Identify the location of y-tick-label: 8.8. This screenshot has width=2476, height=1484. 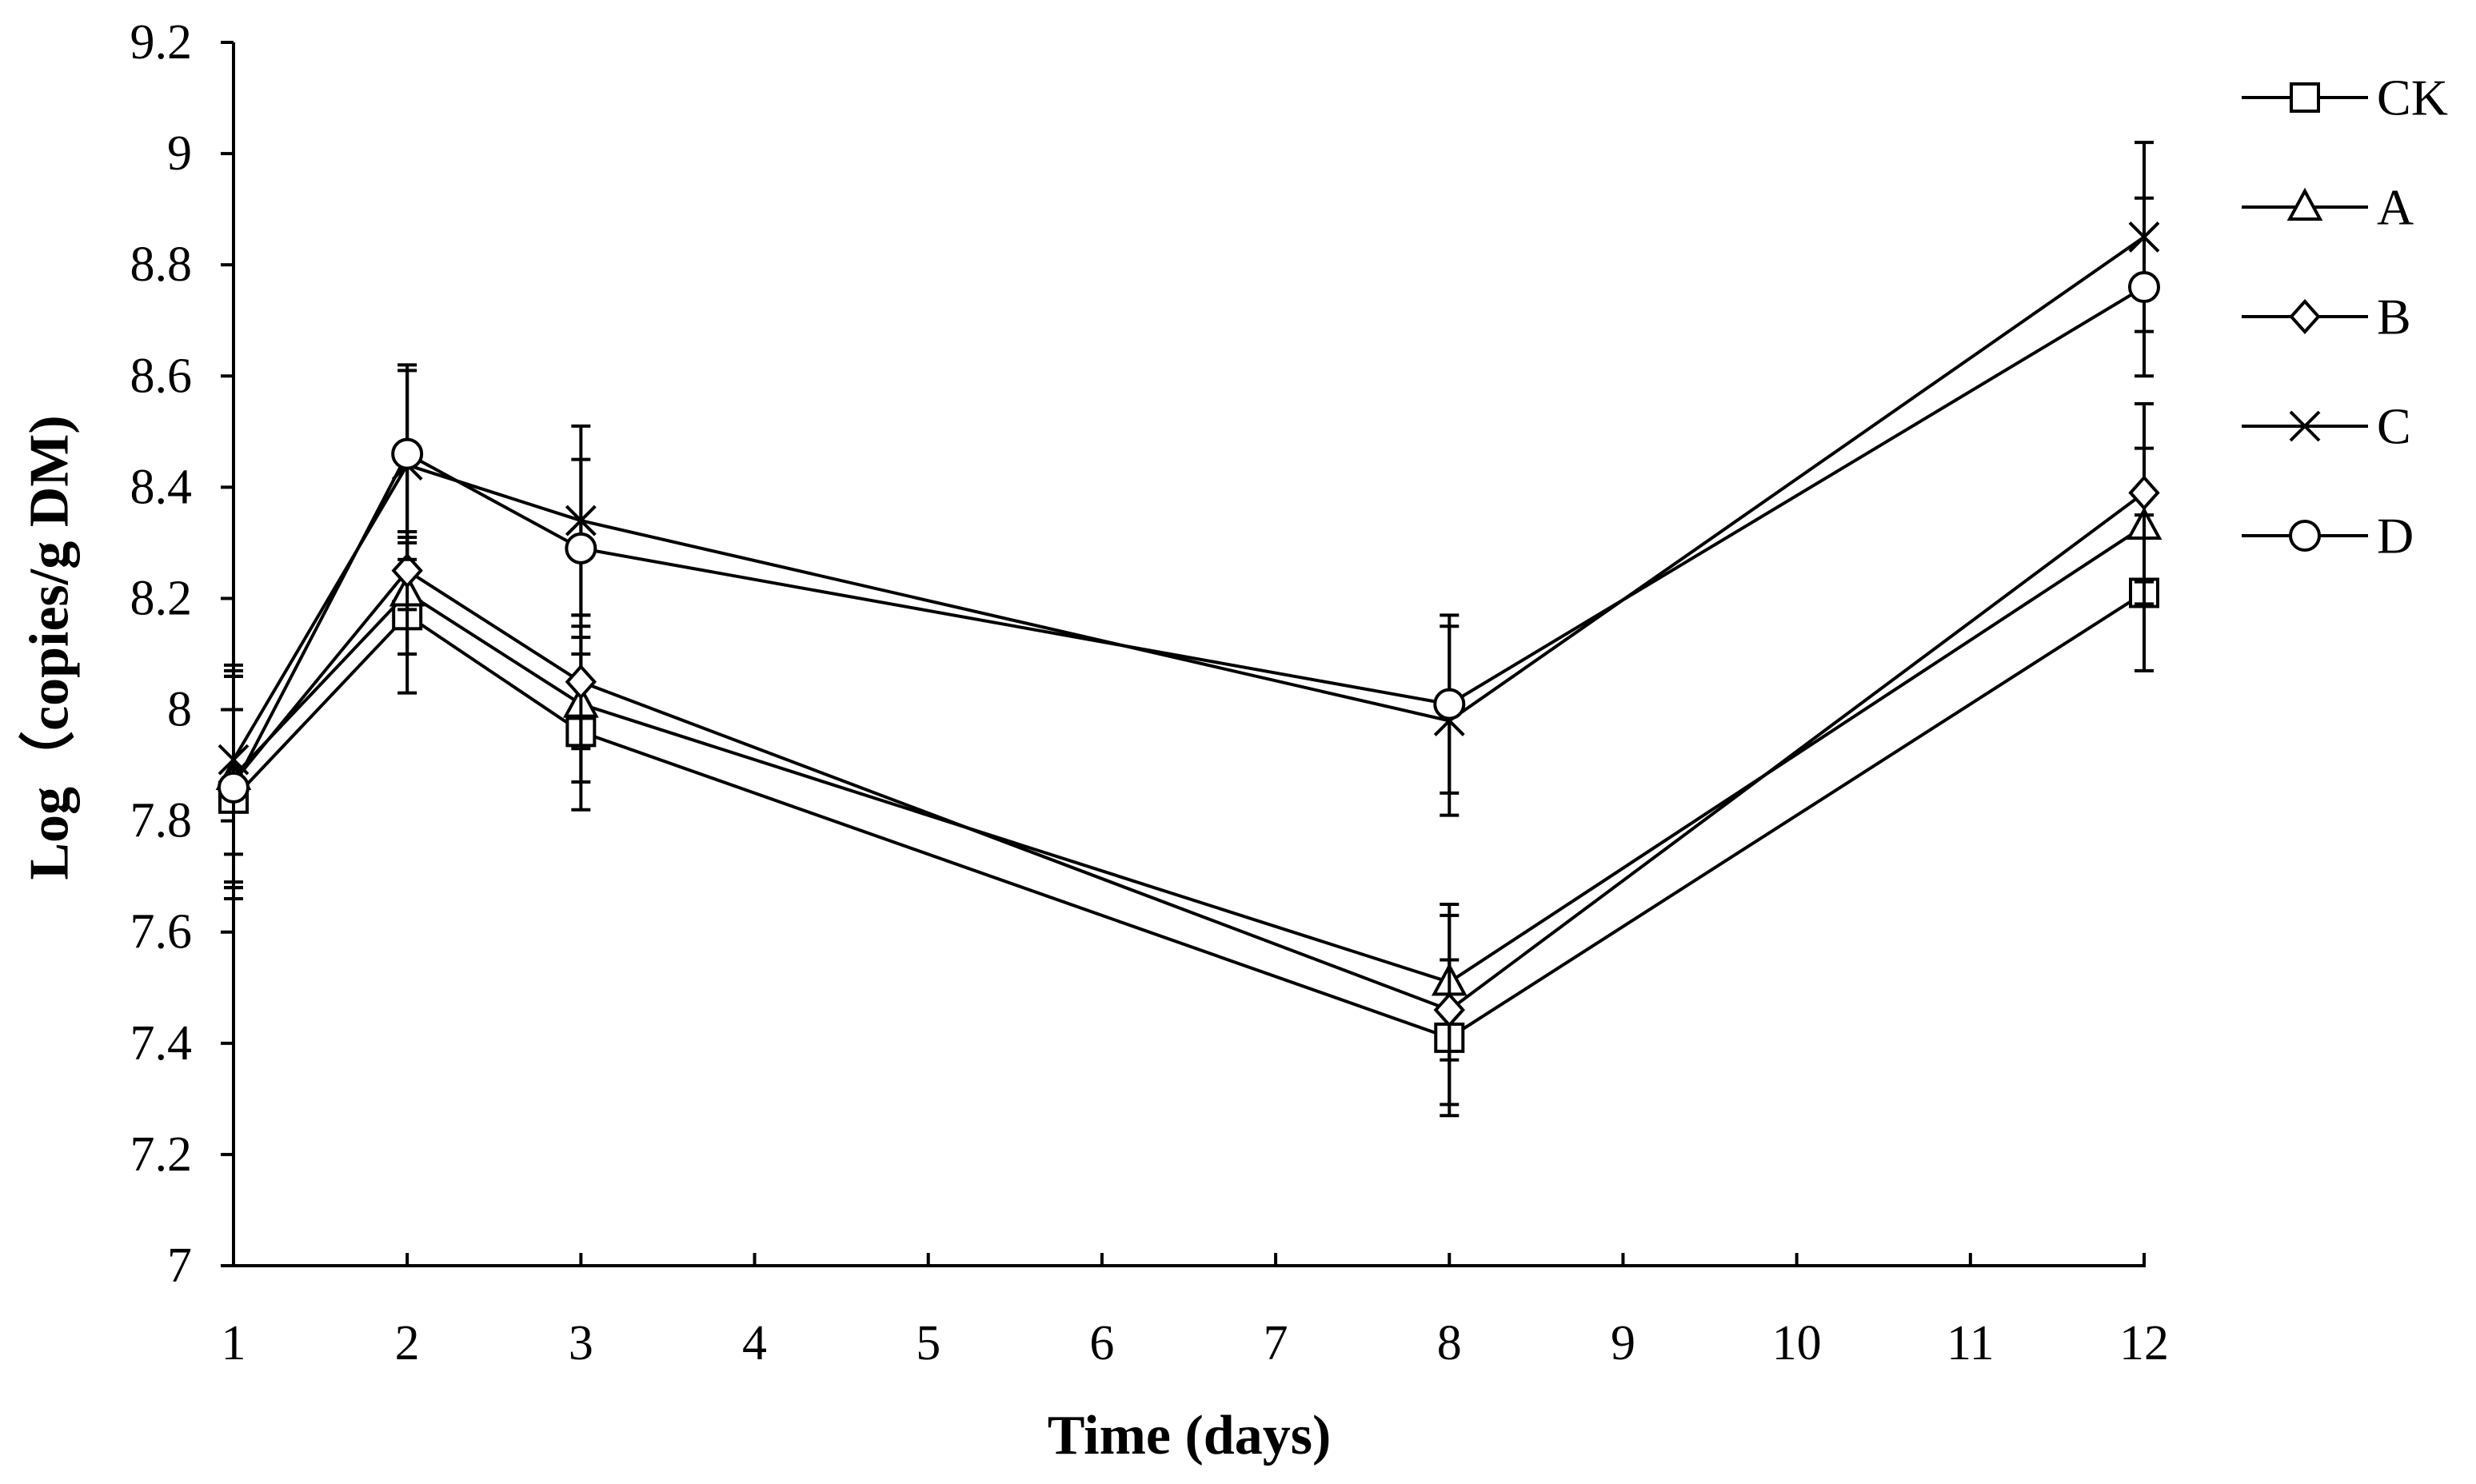
(161, 264).